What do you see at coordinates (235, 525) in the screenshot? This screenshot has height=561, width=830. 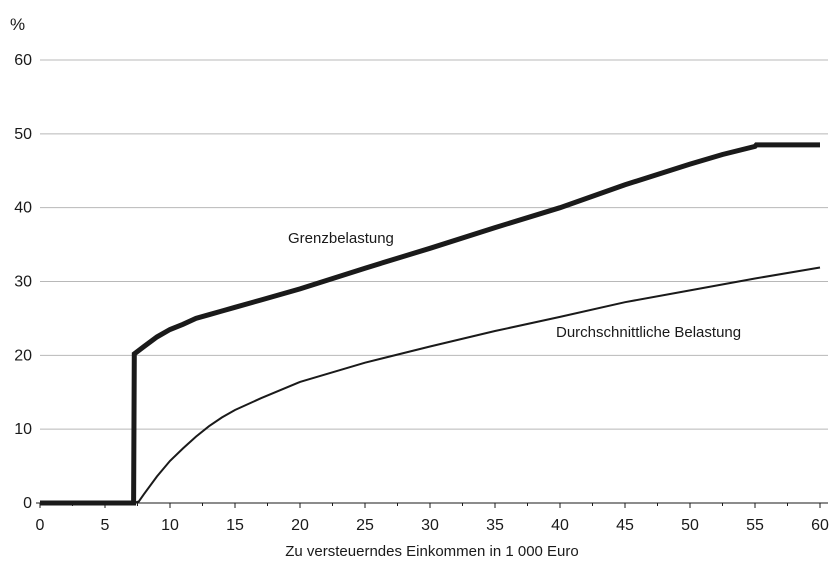 I see `x-tick-label-15: 15` at bounding box center [235, 525].